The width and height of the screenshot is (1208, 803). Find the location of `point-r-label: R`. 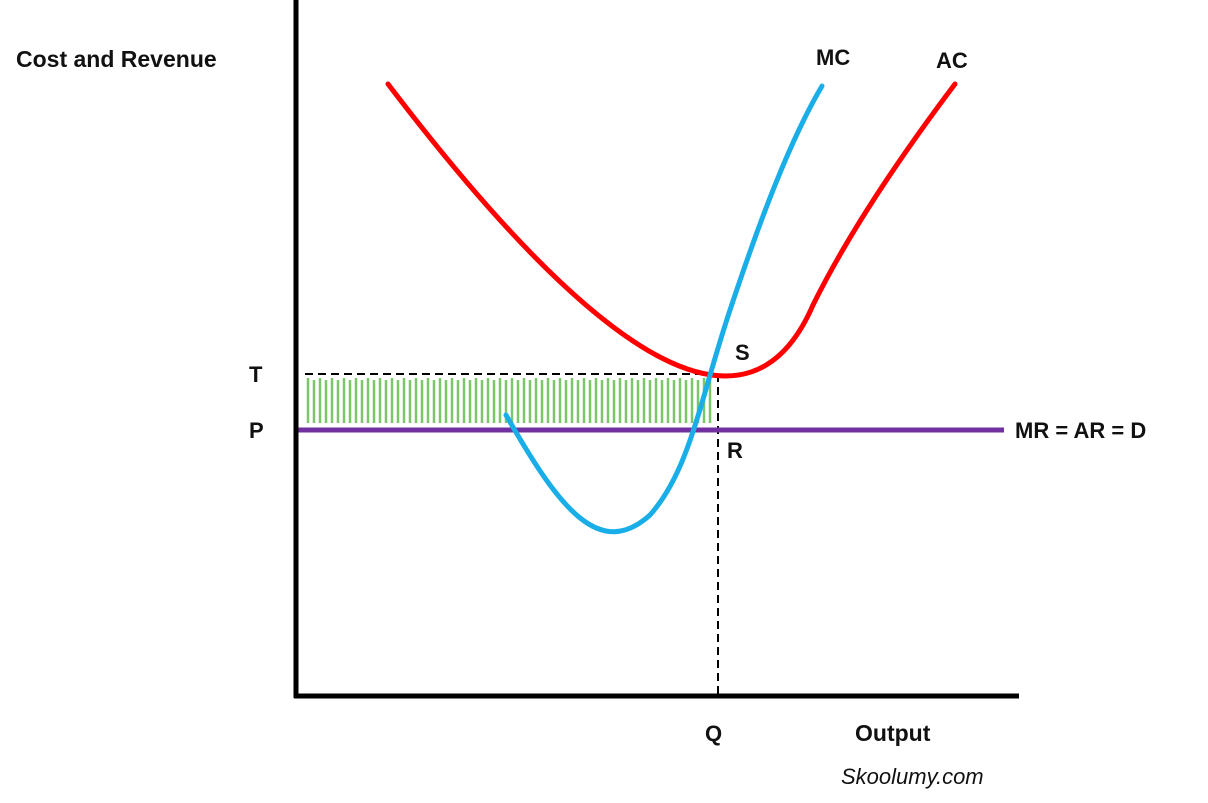

point-r-label: R is located at coordinates (735, 450).